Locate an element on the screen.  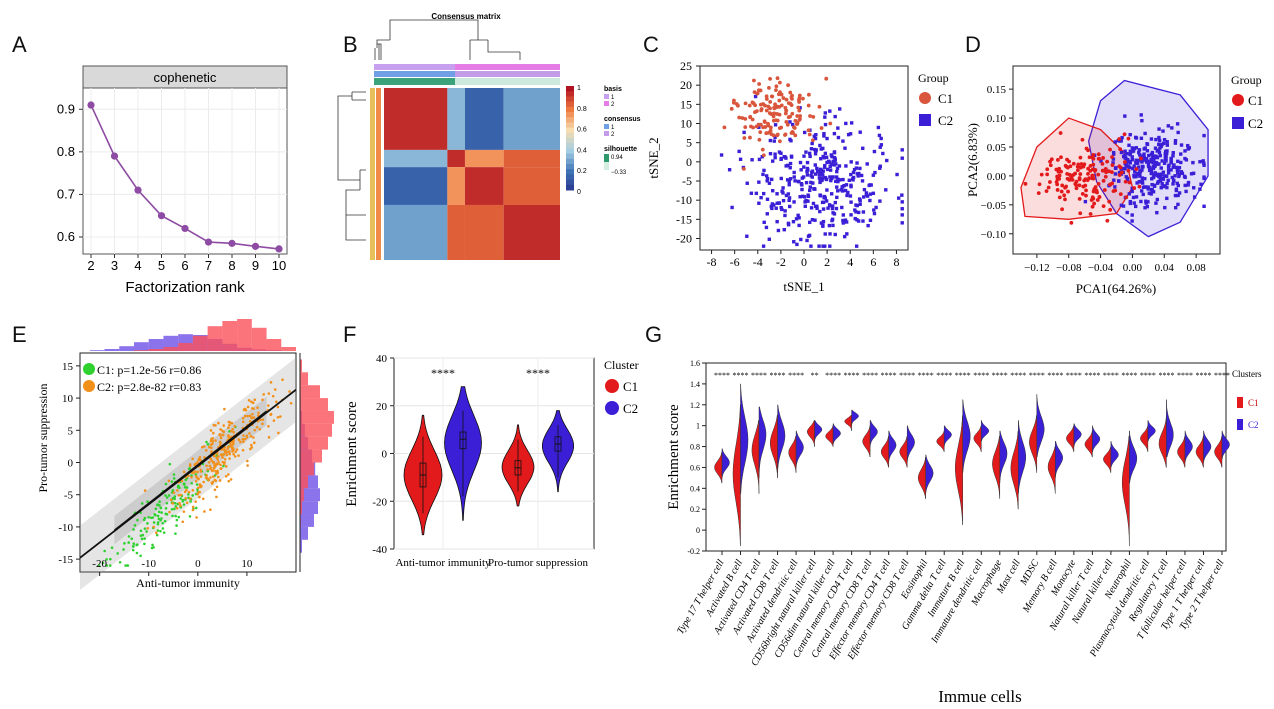
panel-d-legend-c1-marker is located at coordinates (1238, 100).